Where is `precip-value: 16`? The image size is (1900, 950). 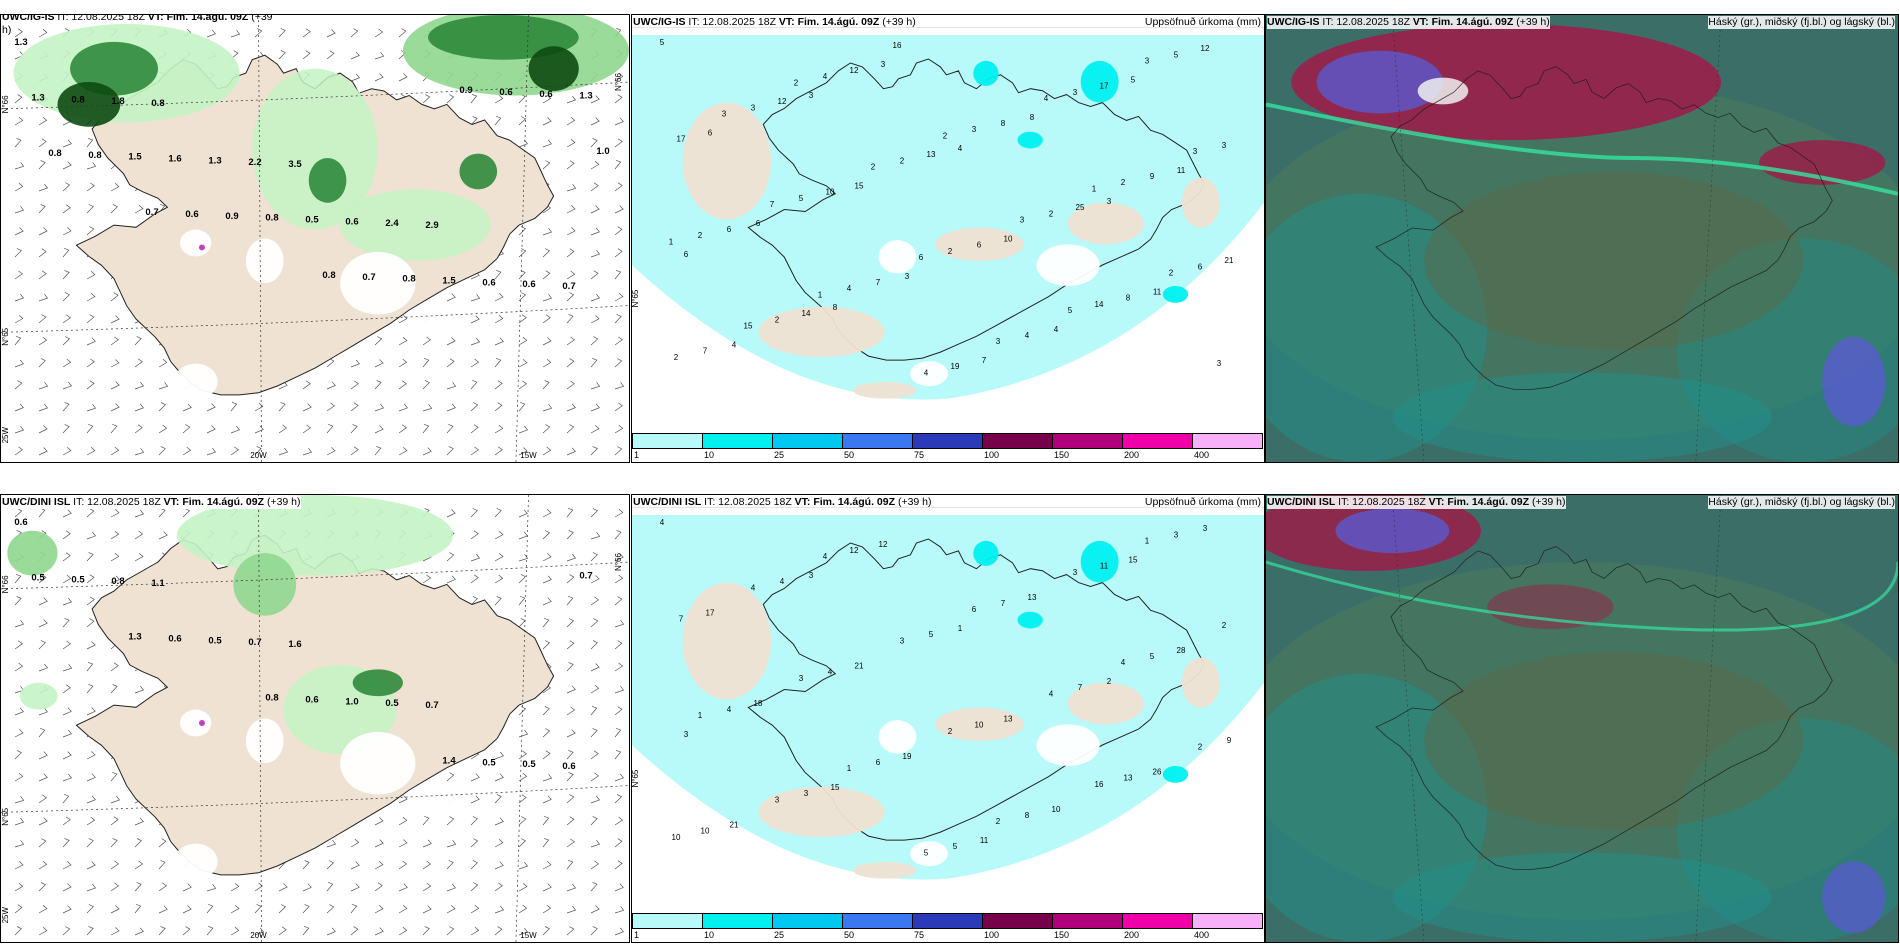
precip-value: 16 is located at coordinates (897, 45).